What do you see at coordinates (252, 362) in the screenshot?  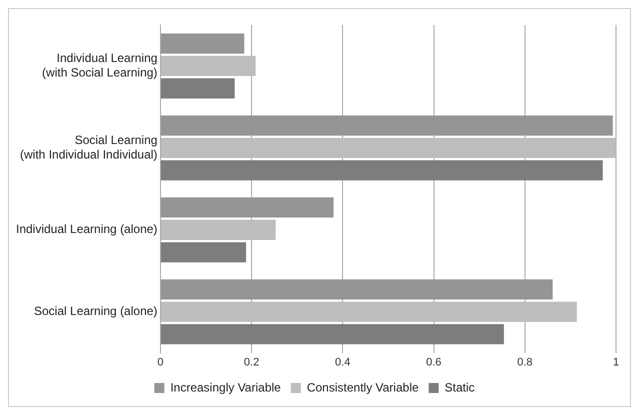 I see `x-tick-label: 0.2` at bounding box center [252, 362].